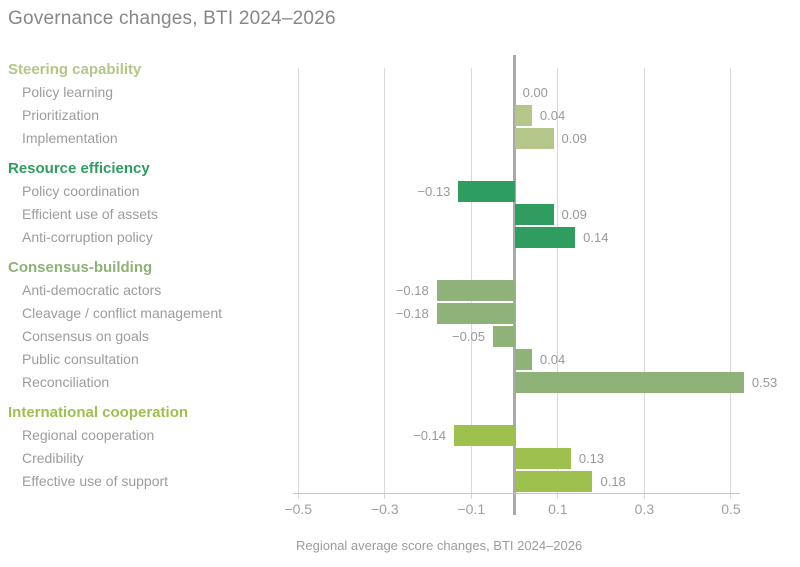  What do you see at coordinates (471, 509) in the screenshot?
I see `x-tick-label: −0.1` at bounding box center [471, 509].